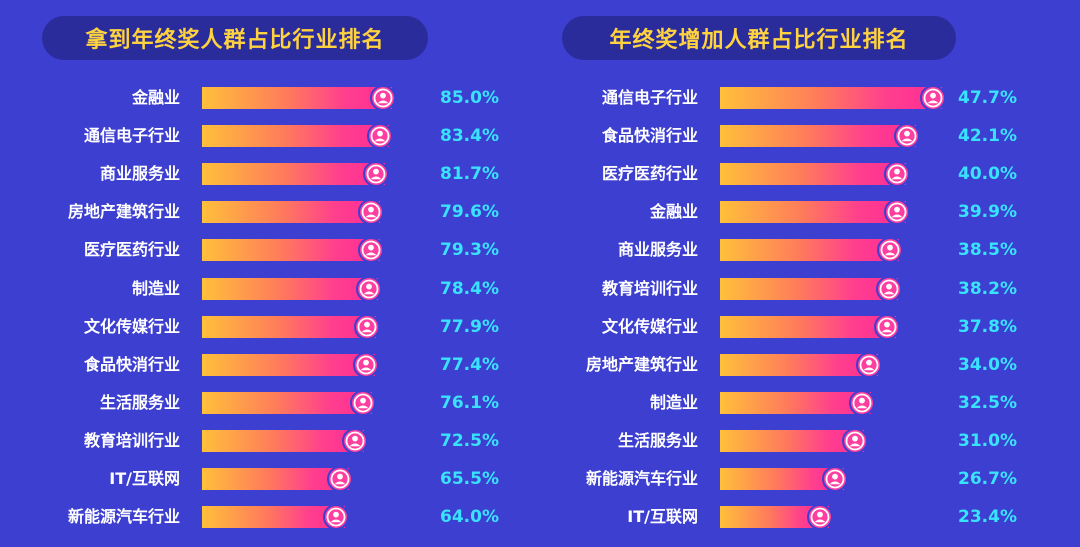  Describe the element at coordinates (759, 38) in the screenshot. I see `chart-title-right: 年终奖增加人群占比行业排名` at that location.